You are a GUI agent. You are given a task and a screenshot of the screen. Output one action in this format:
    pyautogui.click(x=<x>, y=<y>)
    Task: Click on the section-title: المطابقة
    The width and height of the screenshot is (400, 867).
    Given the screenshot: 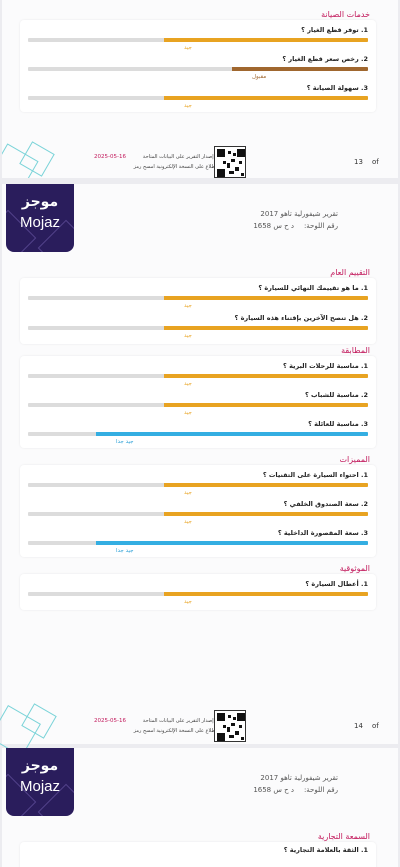 What is the action you would take?
    pyautogui.click(x=355, y=350)
    